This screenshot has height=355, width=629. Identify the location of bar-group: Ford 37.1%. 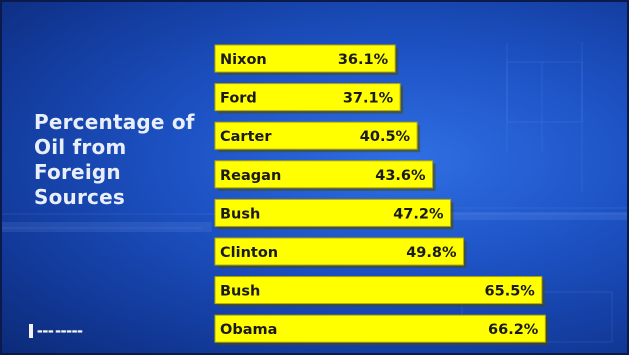
(309, 98).